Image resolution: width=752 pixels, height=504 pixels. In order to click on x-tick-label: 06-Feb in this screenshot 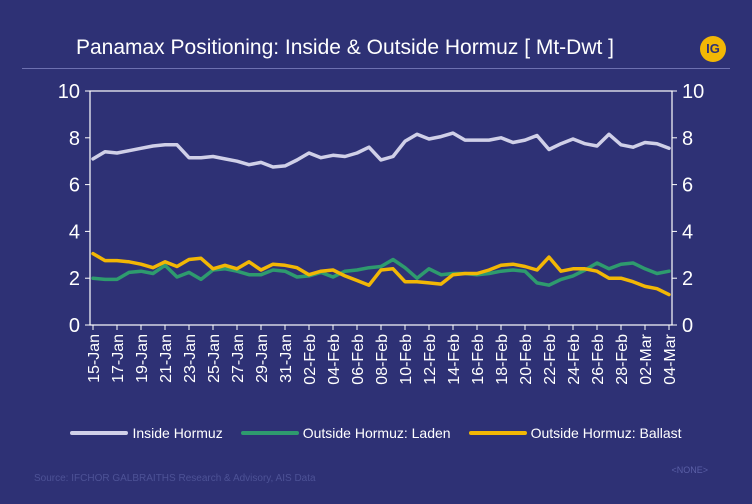, I will do `click(358, 359)`.